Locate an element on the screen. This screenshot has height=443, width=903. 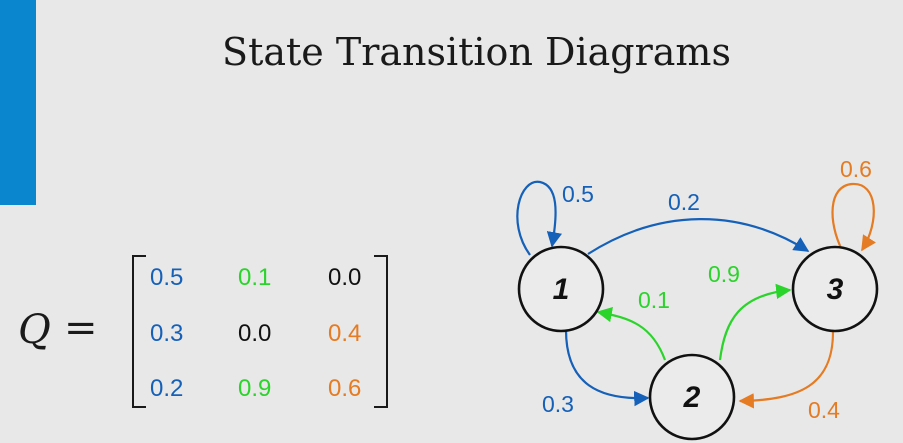
edge-label-1-2: 0.3 is located at coordinates (558, 404).